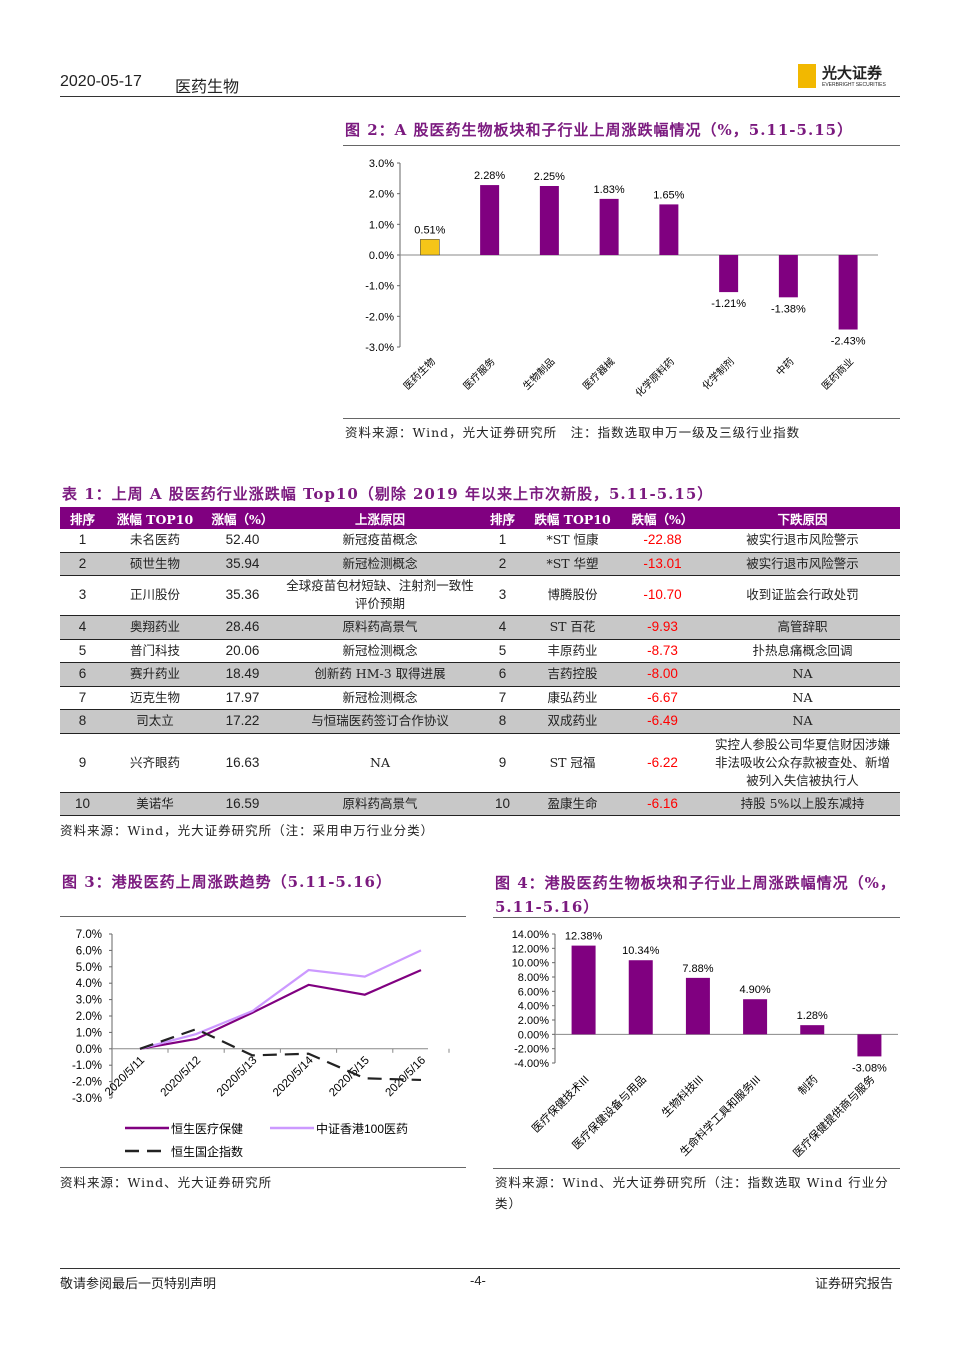  I want to click on table-cell: *ST 恒康, so click(572, 540).